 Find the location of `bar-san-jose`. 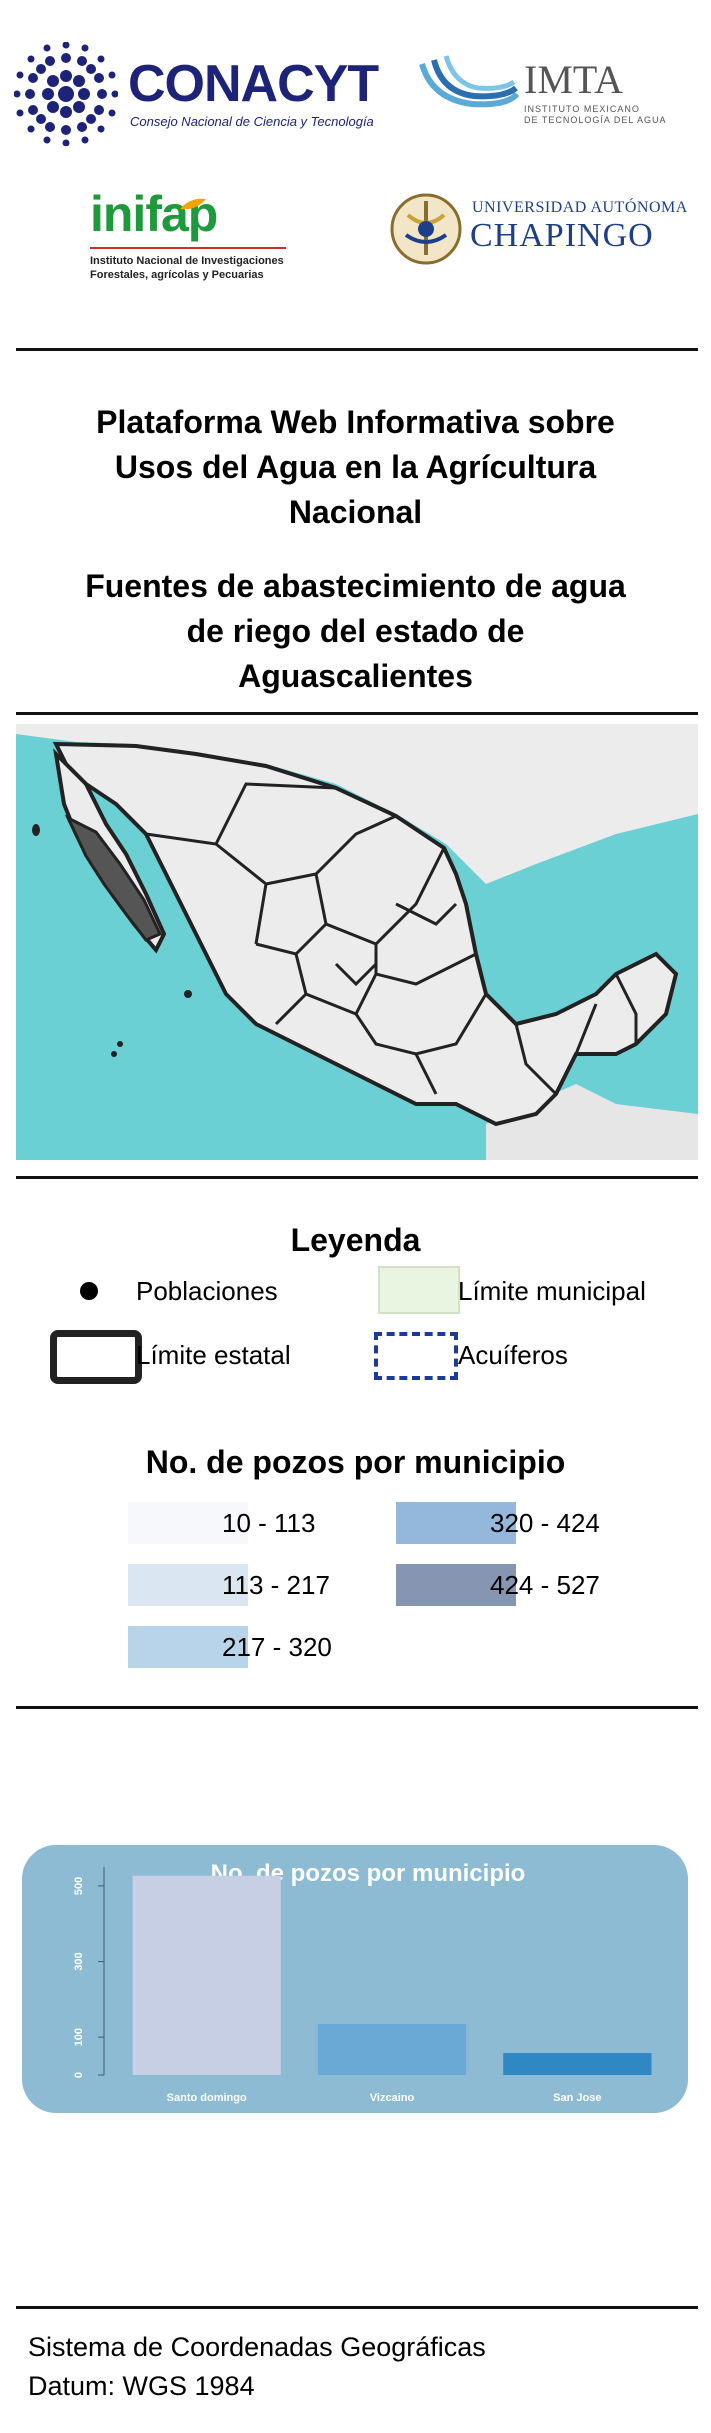

bar-san-jose is located at coordinates (577, 2064).